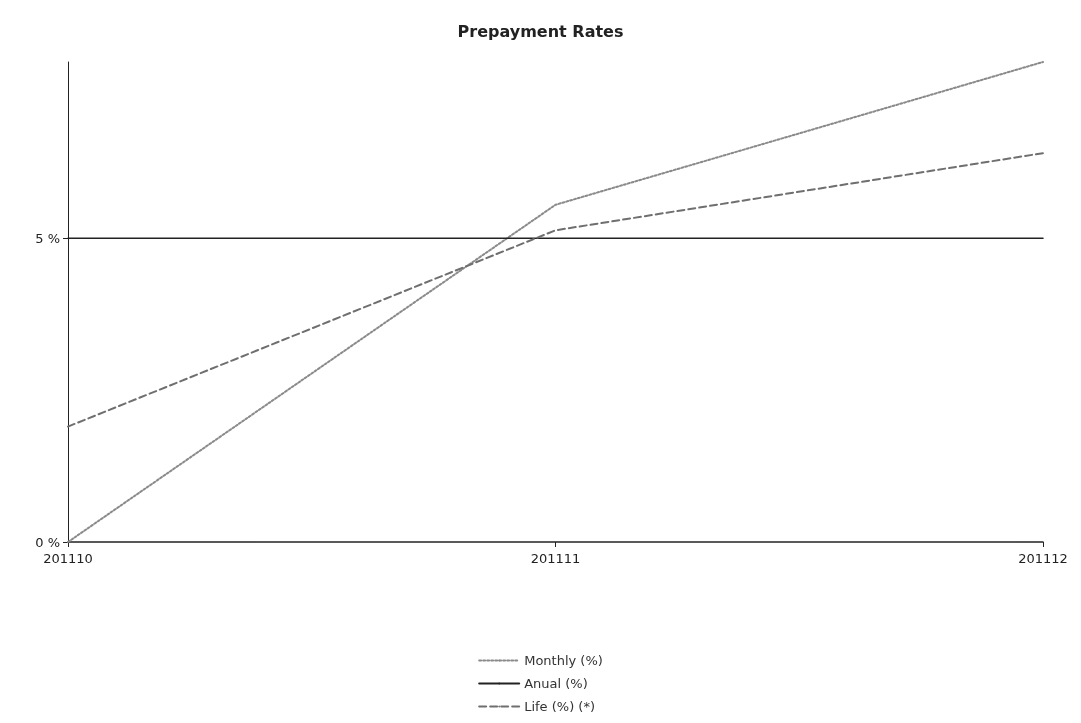 Image resolution: width=1081 pixels, height=723 pixels. I want to click on x-tick-label: 201112, so click(1043, 558).